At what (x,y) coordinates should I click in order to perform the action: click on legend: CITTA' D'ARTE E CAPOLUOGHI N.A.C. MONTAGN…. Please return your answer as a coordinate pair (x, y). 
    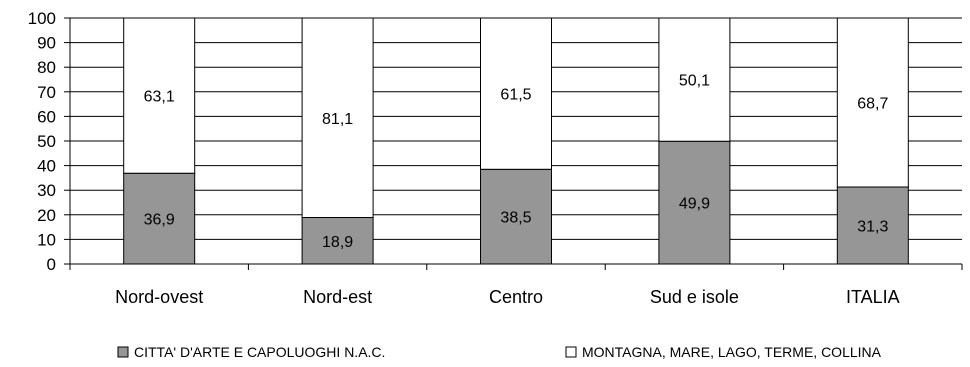
    Looking at the image, I should click on (499, 352).